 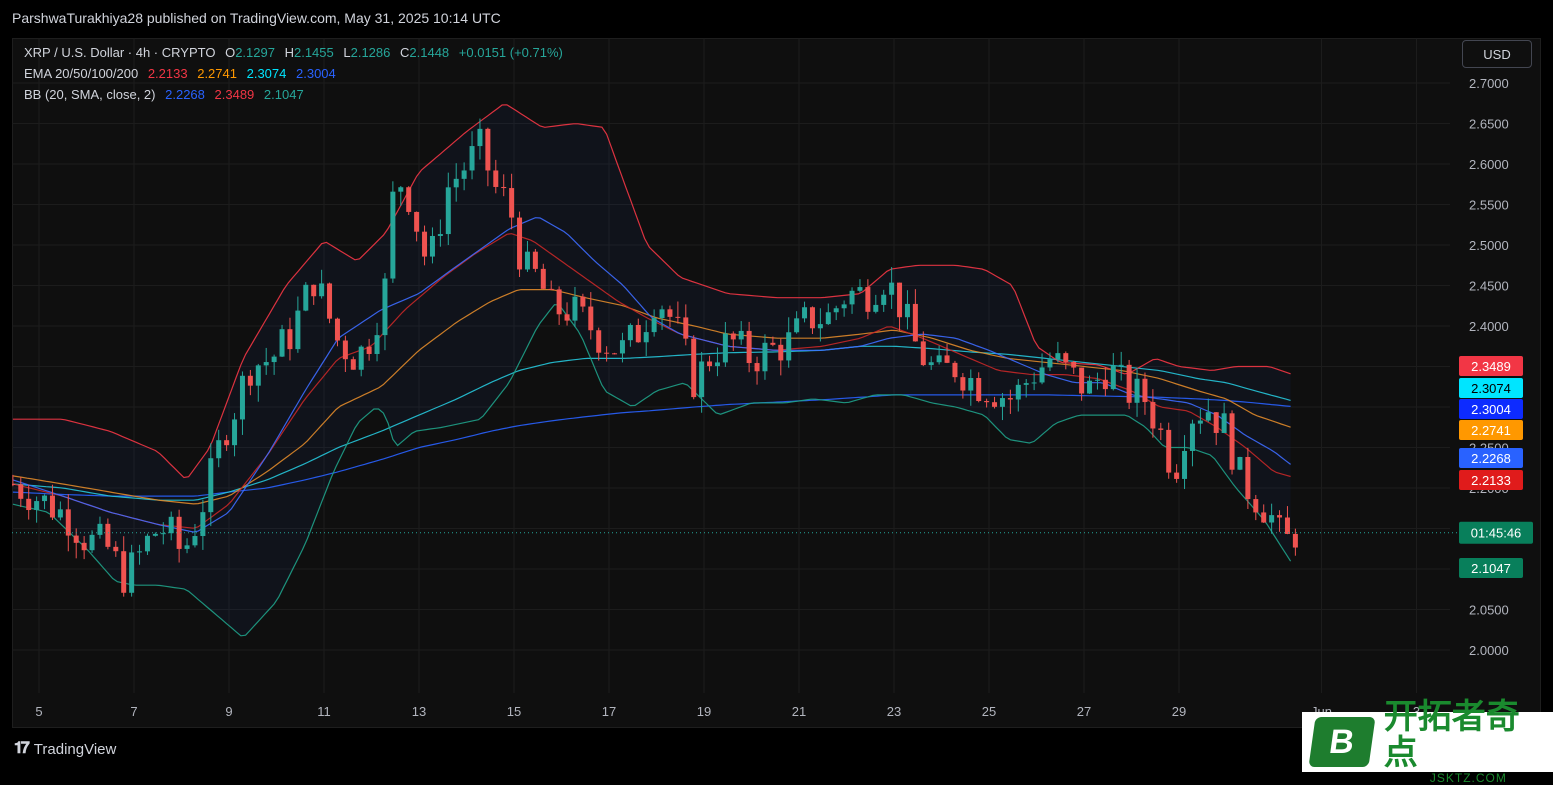 I want to click on close-label: C, so click(x=405, y=52).